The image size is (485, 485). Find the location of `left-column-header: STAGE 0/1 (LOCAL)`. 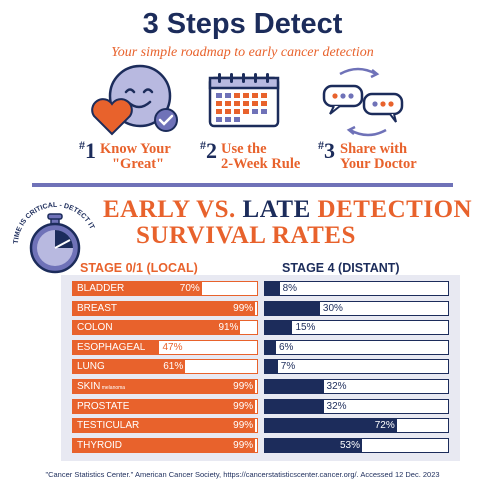

left-column-header: STAGE 0/1 (LOCAL) is located at coordinates (139, 268).